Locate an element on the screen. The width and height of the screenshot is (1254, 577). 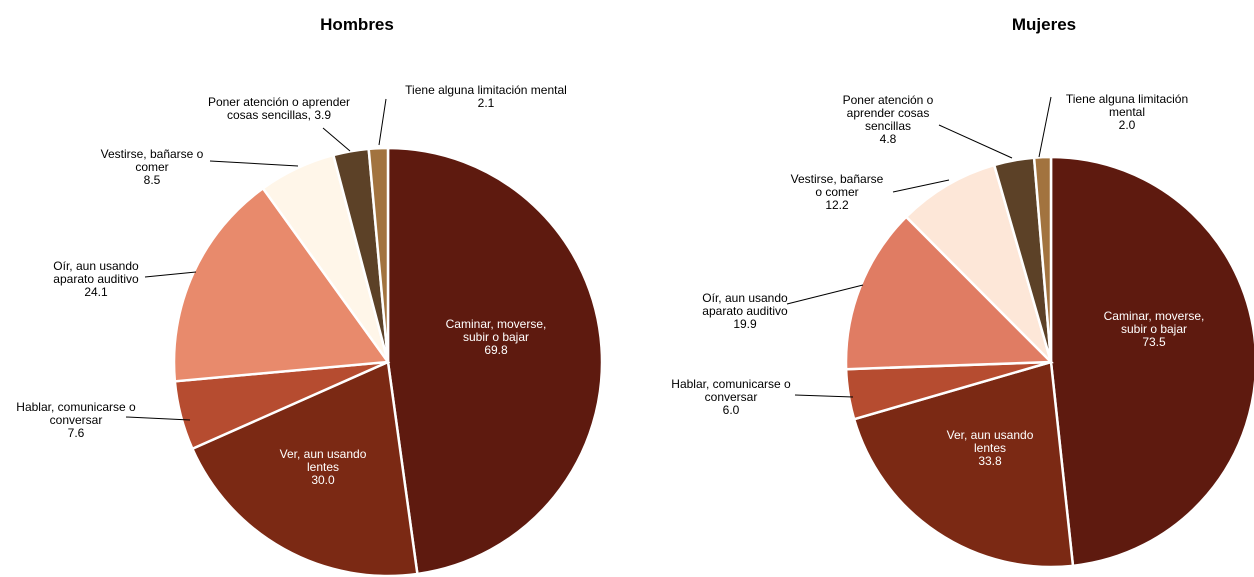
data-label-hombres-ver: Ver, aun usando lentes 30.0 is located at coordinates (323, 467).